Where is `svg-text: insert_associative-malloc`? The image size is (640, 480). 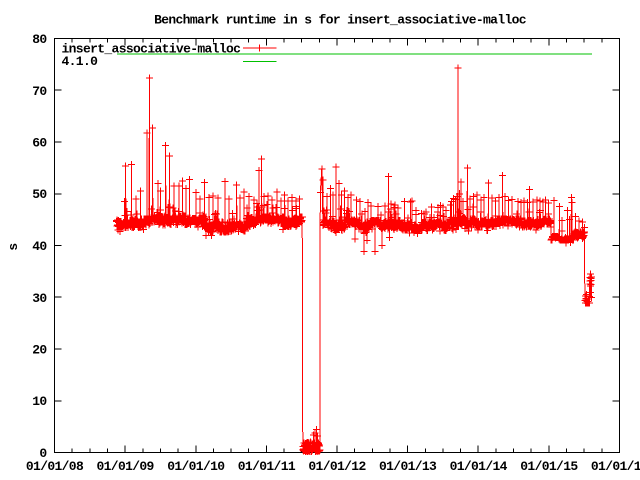
svg-text: insert_associative-malloc is located at coordinates (152, 48).